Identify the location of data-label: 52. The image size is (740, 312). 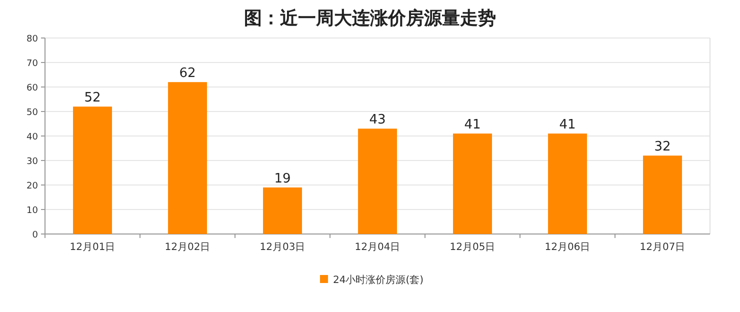
(92, 98).